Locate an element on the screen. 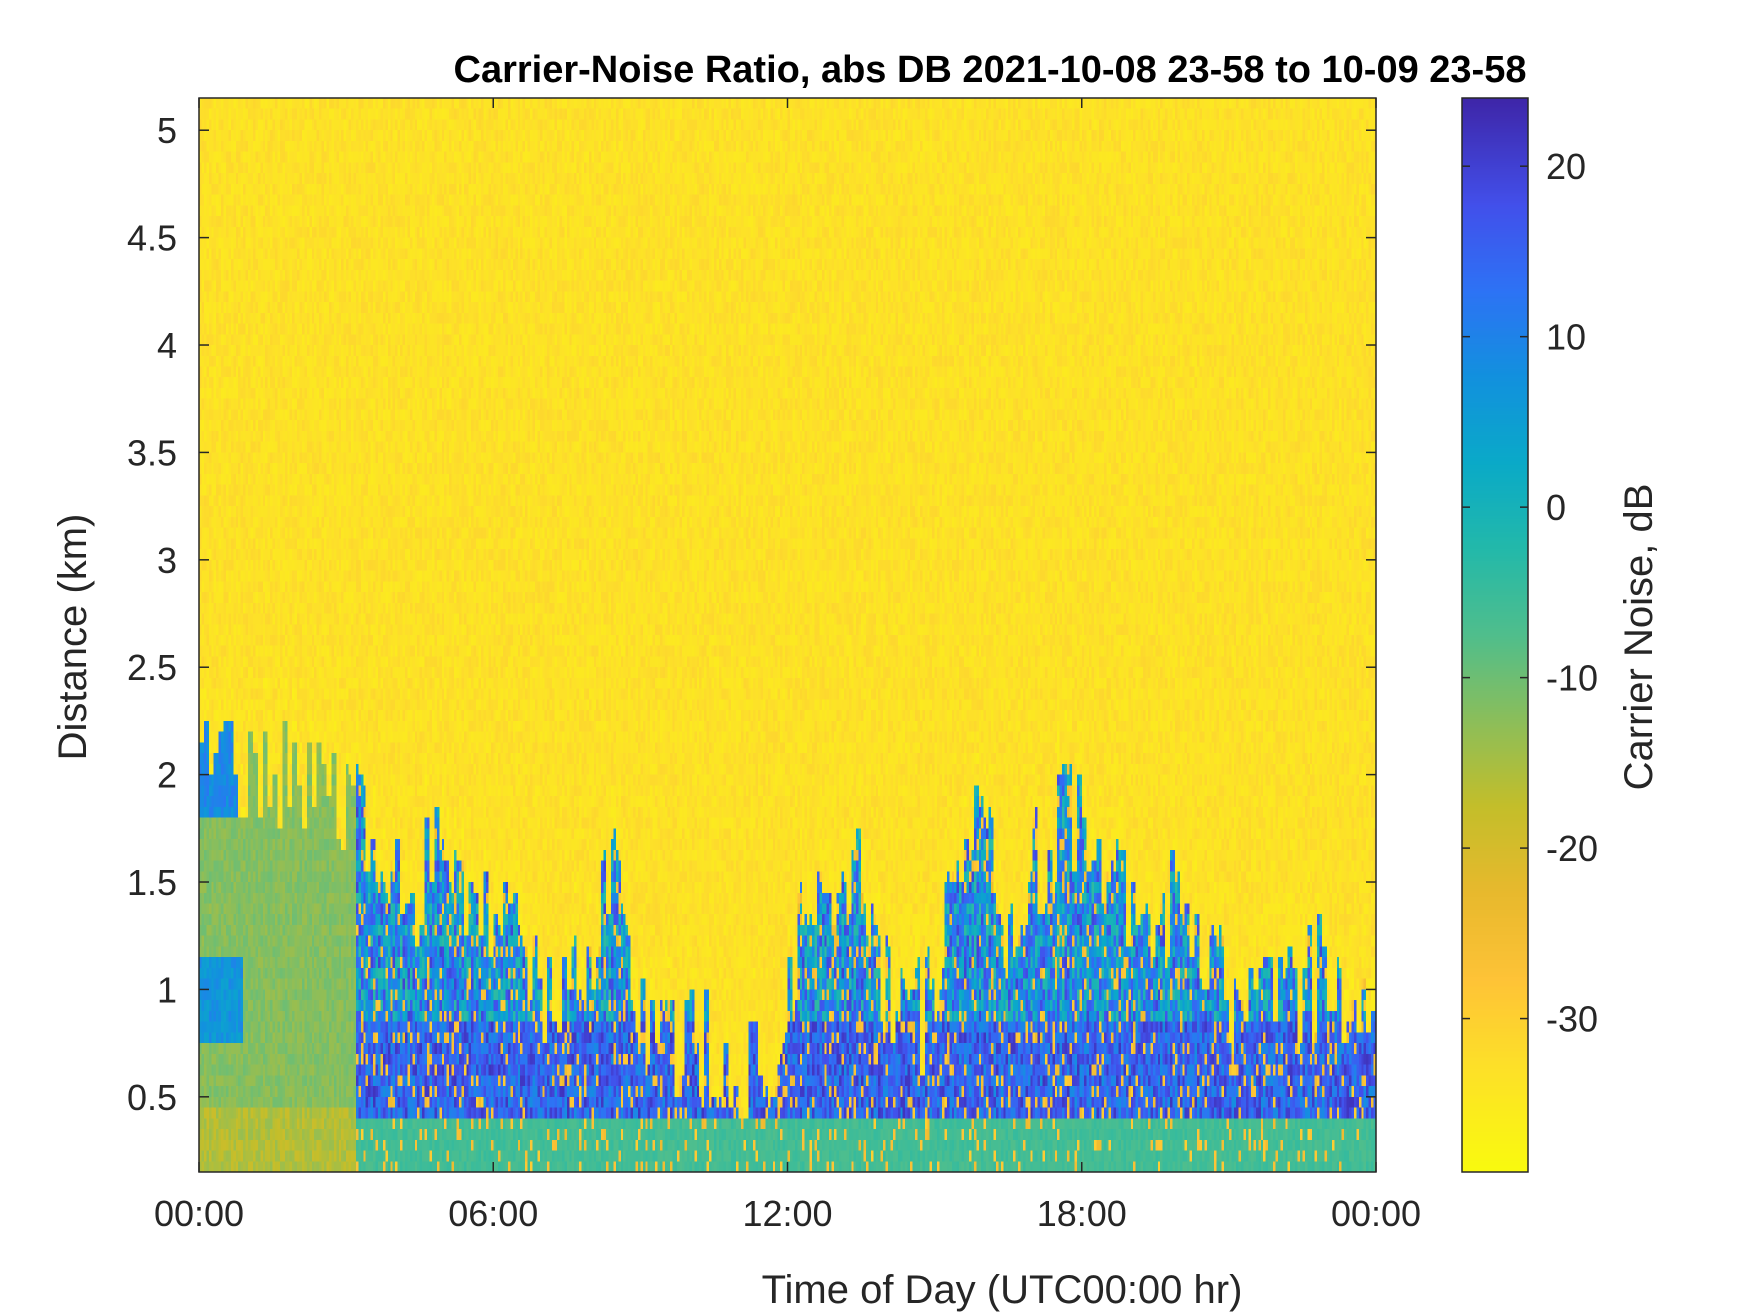  y-tick-label: 1 is located at coordinates (167, 989).